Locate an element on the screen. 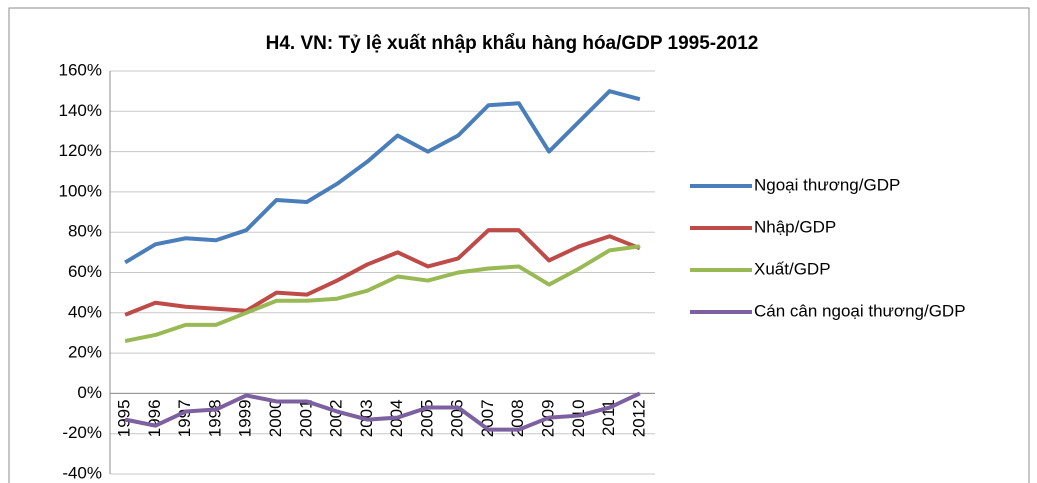 Image resolution: width=1037 pixels, height=483 pixels. x-tick-label: 1997 is located at coordinates (184, 418).